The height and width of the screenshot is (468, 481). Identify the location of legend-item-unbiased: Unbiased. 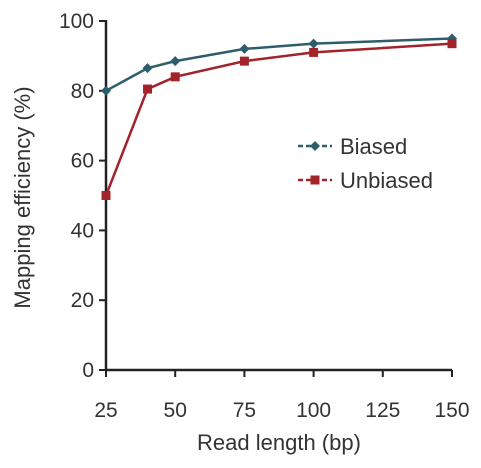
(365, 180).